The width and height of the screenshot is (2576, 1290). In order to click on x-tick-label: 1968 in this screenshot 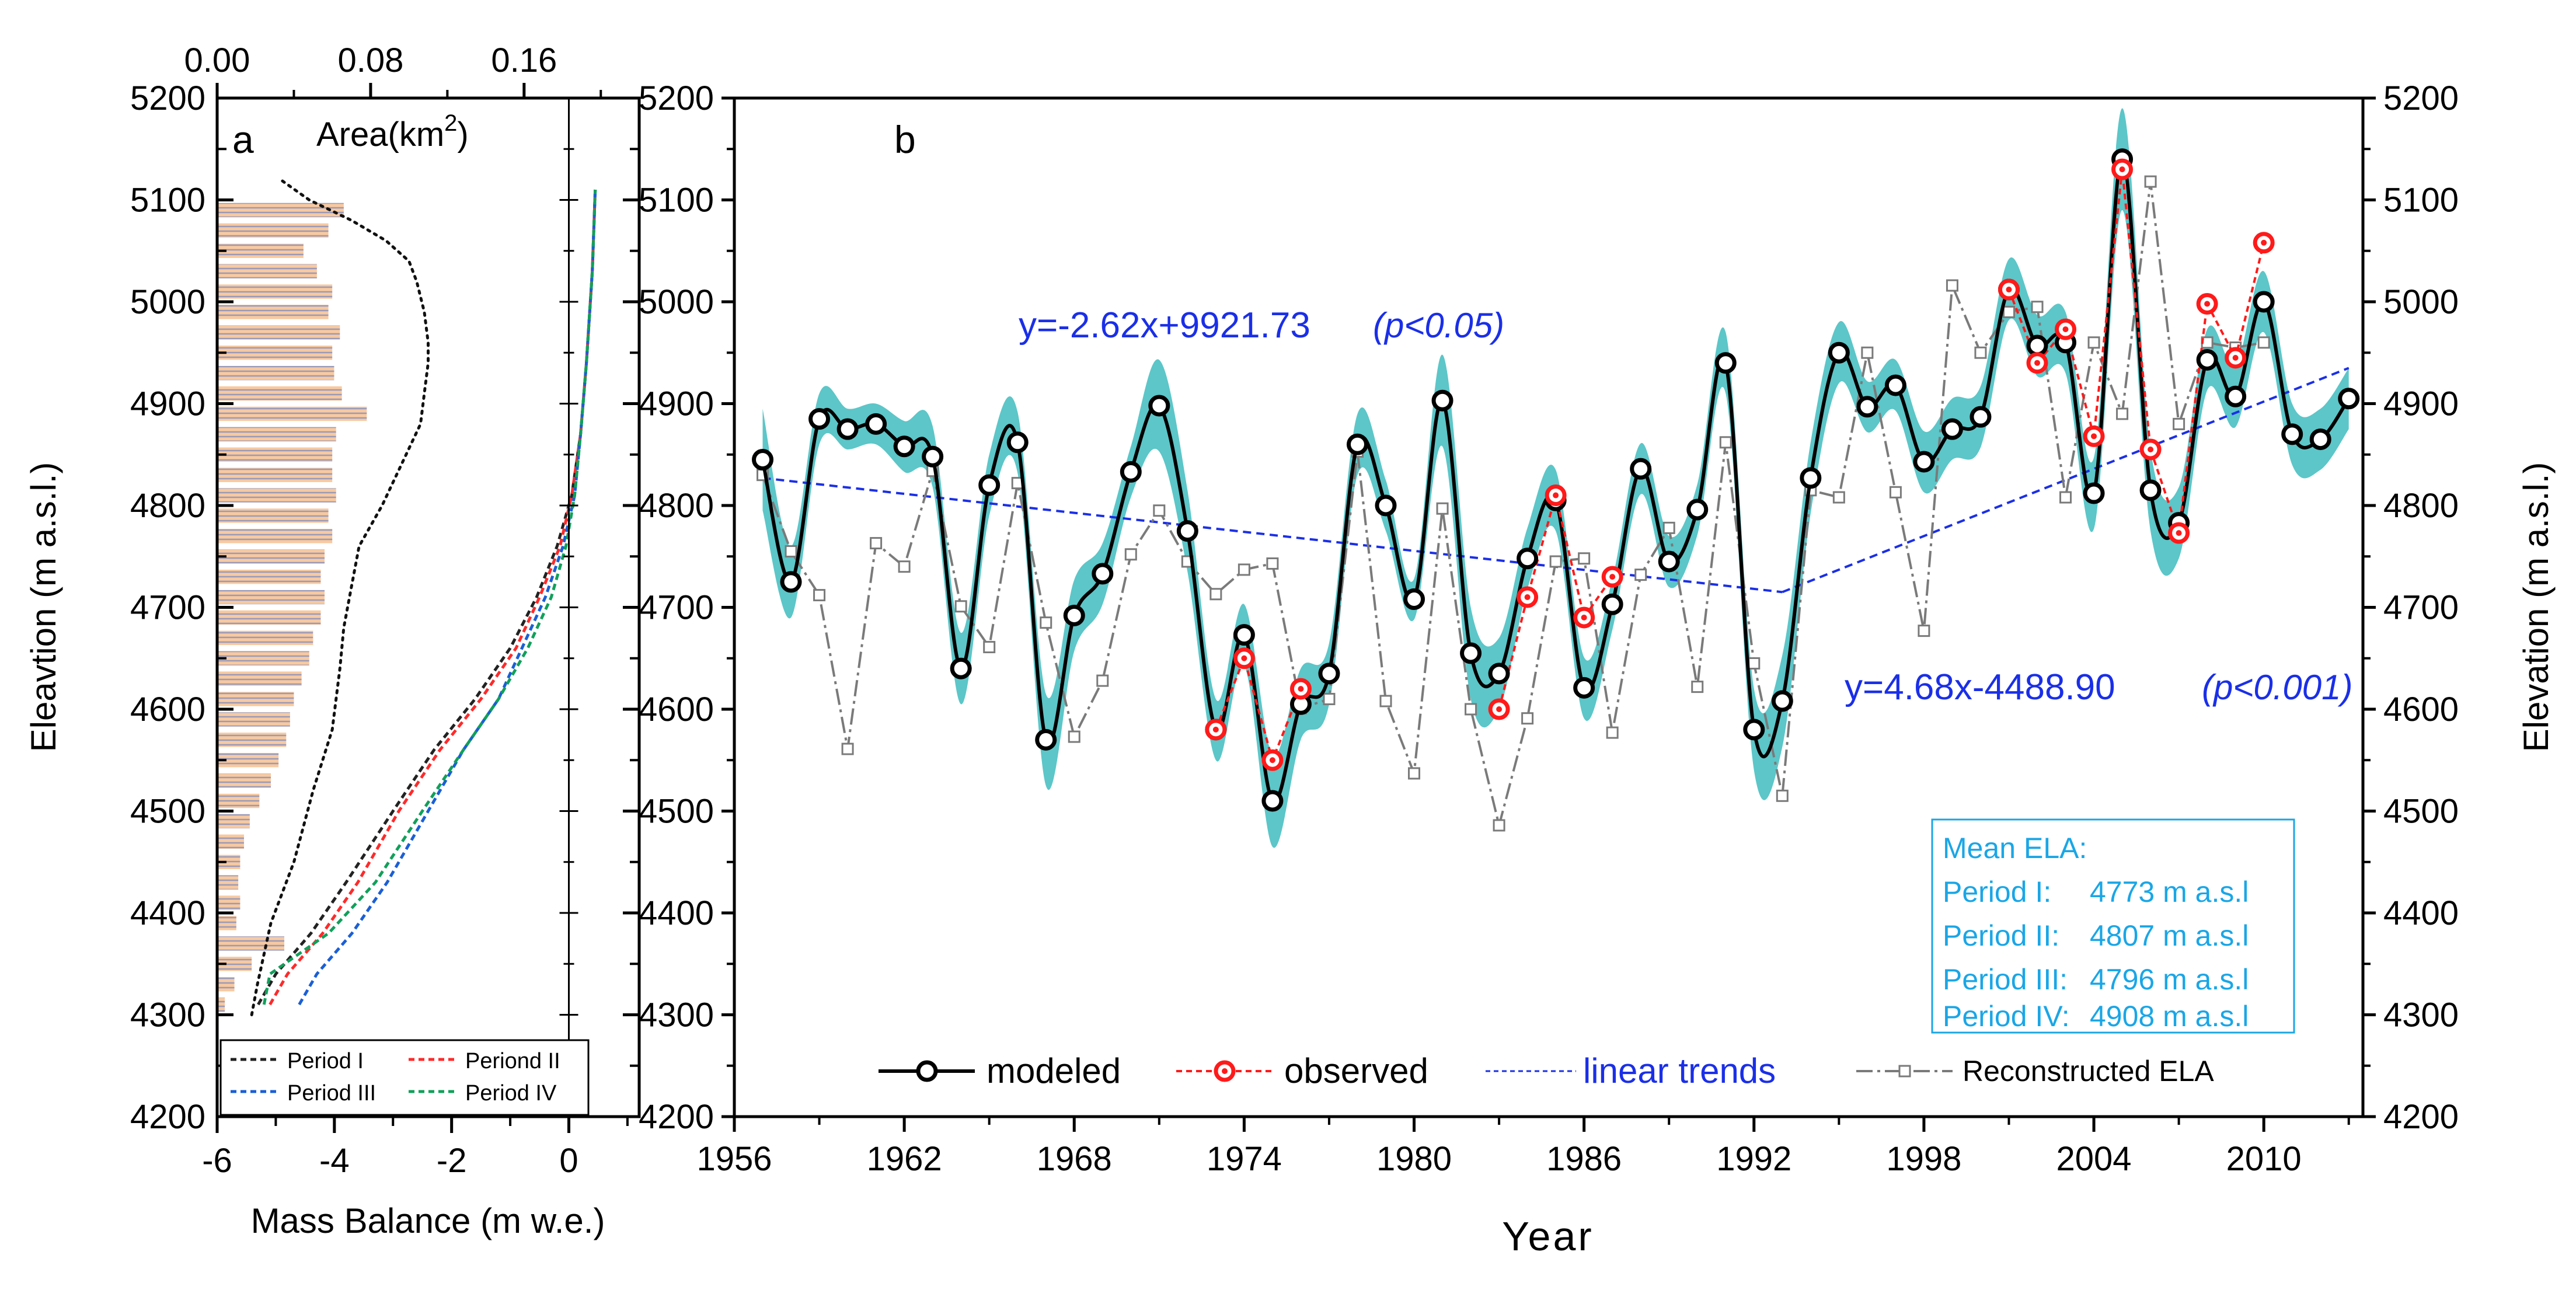, I will do `click(1074, 1159)`.